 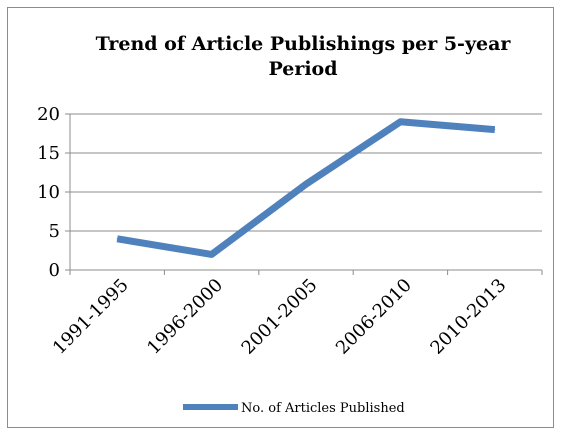 What do you see at coordinates (91, 317) in the screenshot?
I see `x-tick-label-0: 1991-1995` at bounding box center [91, 317].